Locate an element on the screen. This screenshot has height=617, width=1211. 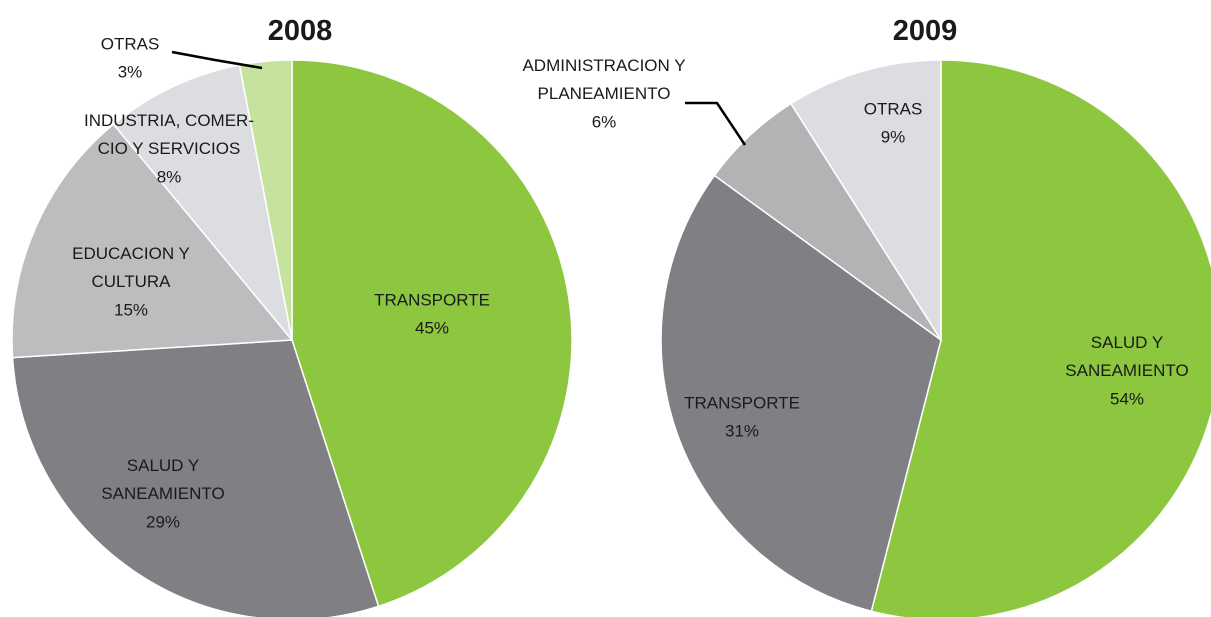
slice-label: INDUSTRIA, COMER-CIO Y SERVICIOS is located at coordinates (169, 134).